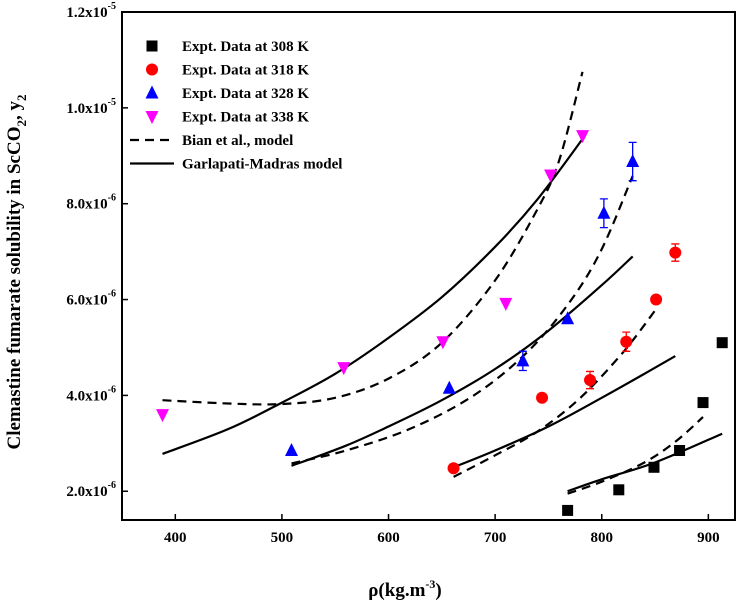  What do you see at coordinates (86, 492) in the screenshot?
I see `y-tick-base: 2.0x10` at bounding box center [86, 492].